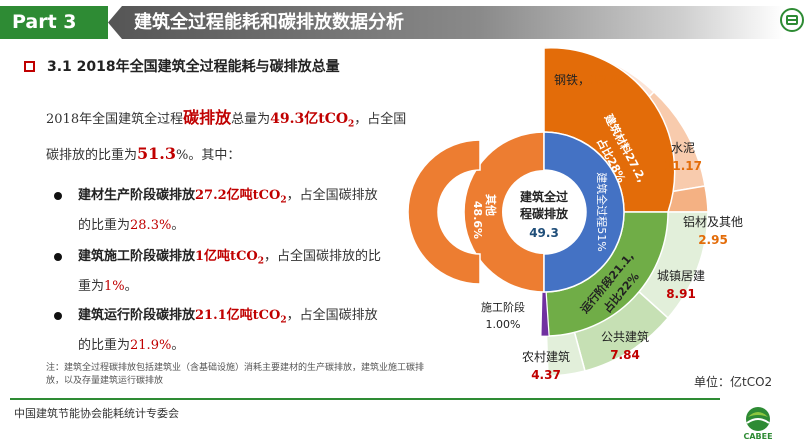 The height and width of the screenshot is (445, 808). I want to click on steel-label: 钢铁，13.08, so click(591, 80).